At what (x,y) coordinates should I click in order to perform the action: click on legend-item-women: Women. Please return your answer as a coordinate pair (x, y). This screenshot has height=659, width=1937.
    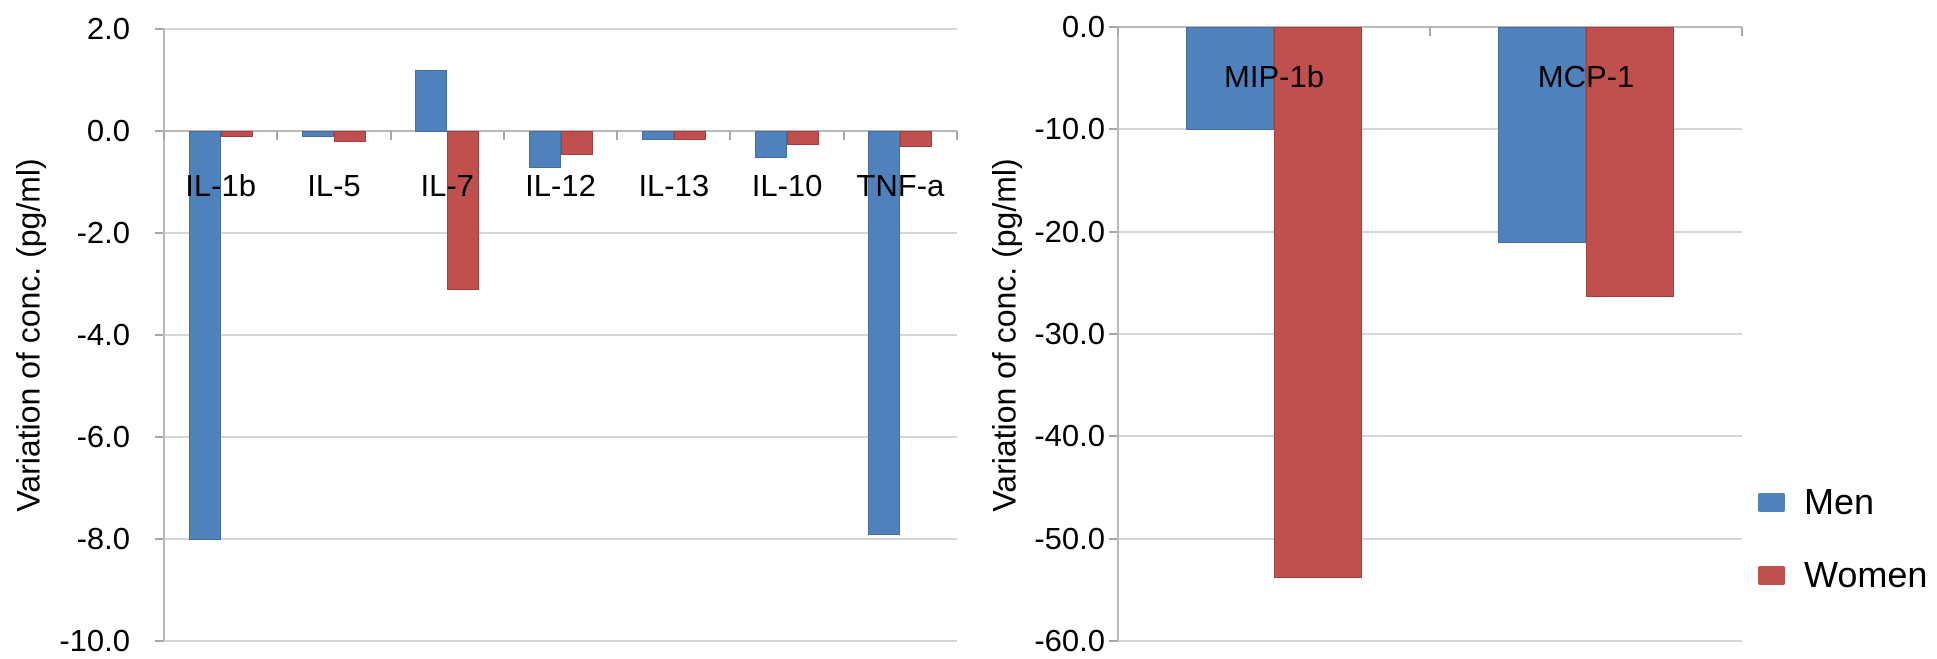
    Looking at the image, I should click on (1843, 574).